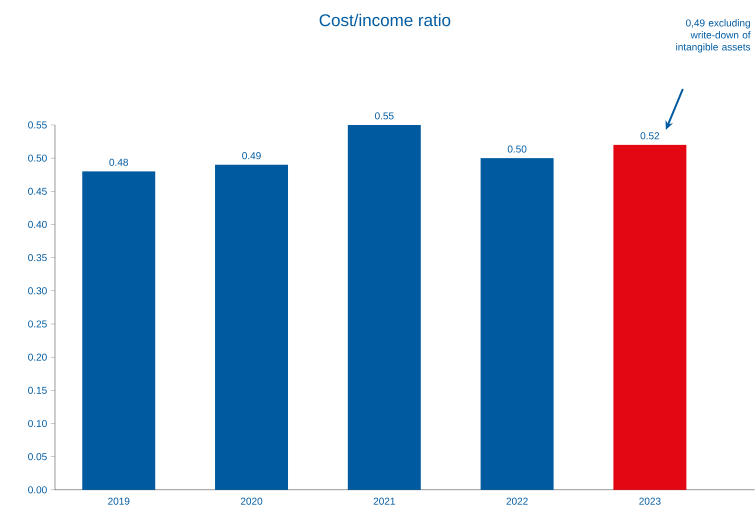  Describe the element at coordinates (37, 324) in the screenshot. I see `y-tick-label: 0.25` at that location.